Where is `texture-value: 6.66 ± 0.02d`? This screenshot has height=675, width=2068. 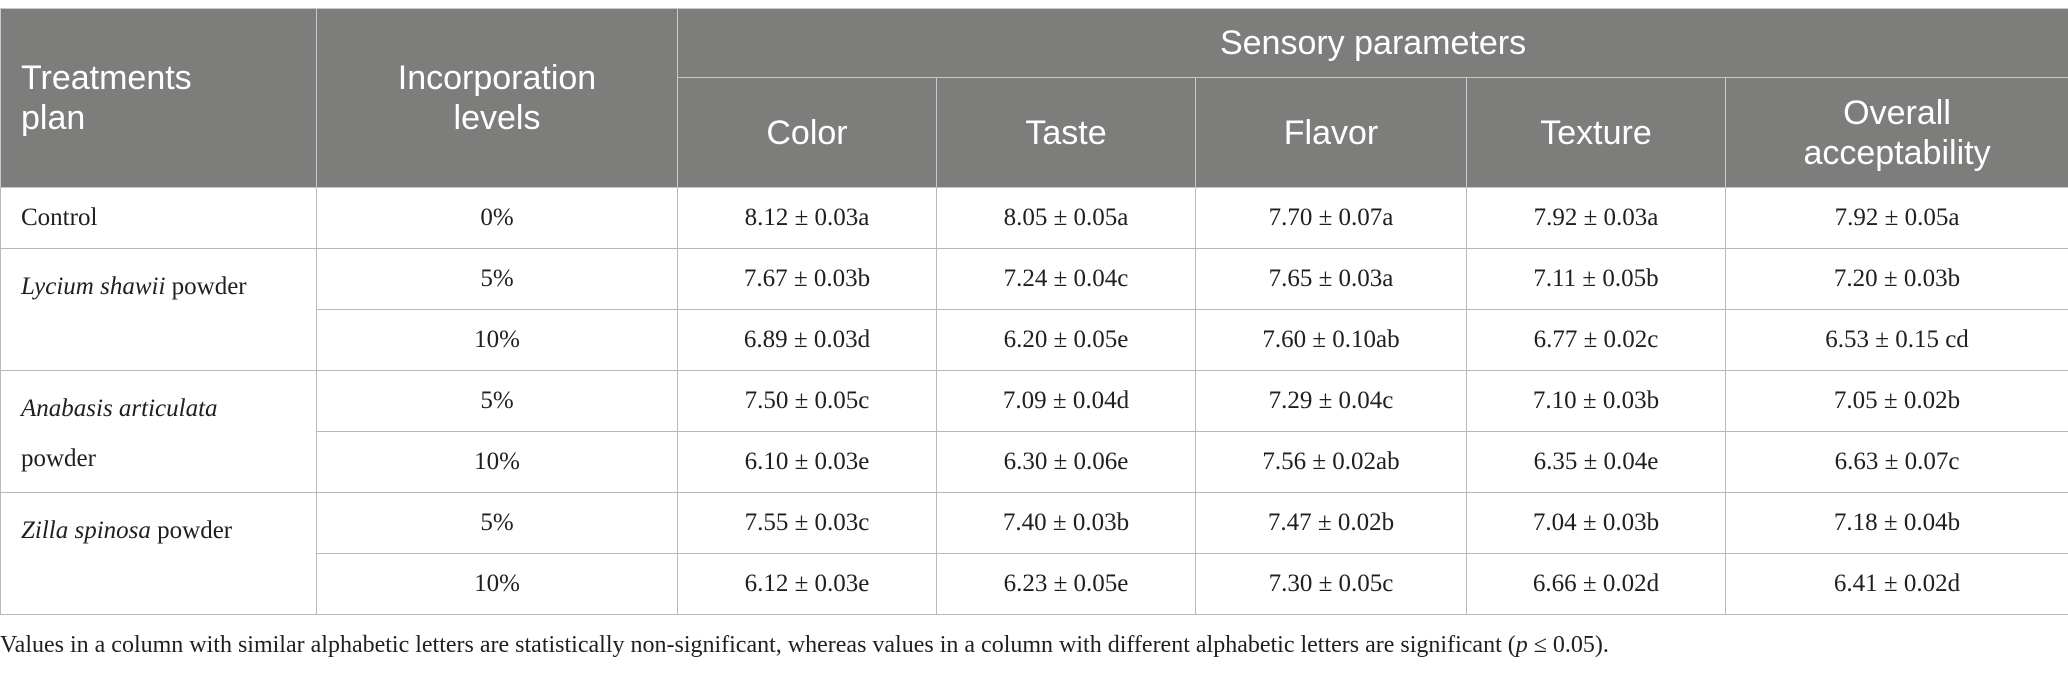
texture-value: 6.66 ± 0.02d is located at coordinates (1596, 584).